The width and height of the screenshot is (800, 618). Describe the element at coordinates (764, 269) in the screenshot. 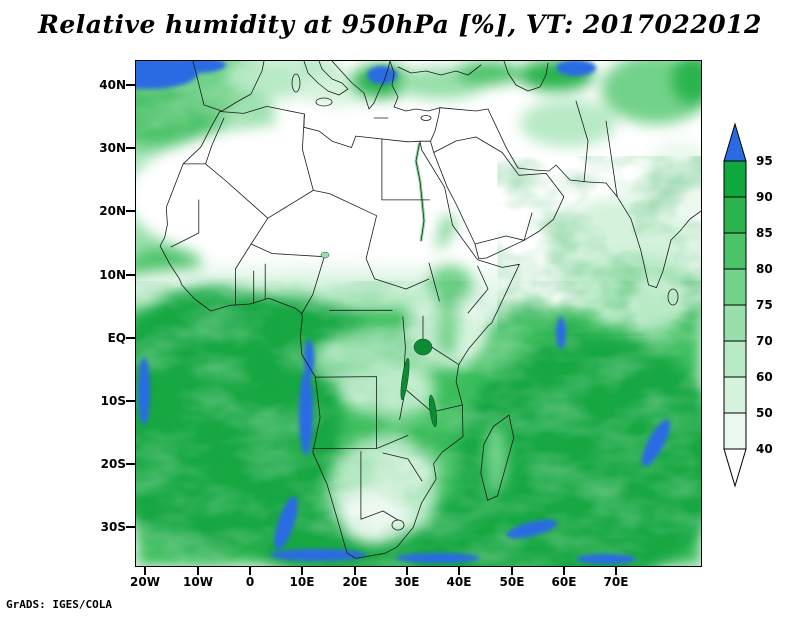

I see `colorbar-tick-label: 80` at that location.